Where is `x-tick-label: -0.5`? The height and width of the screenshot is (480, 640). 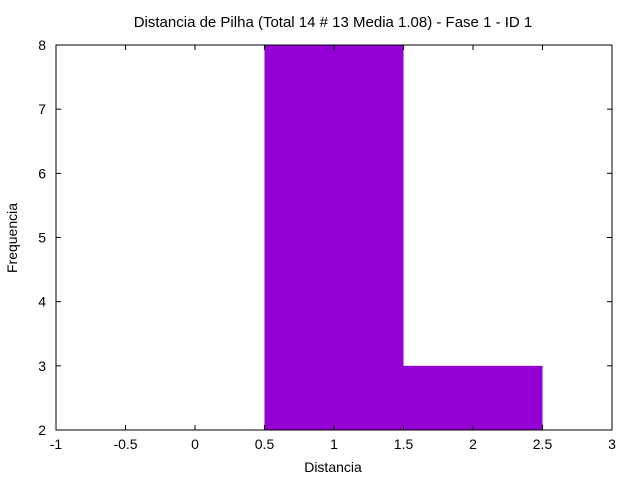
x-tick-label: -0.5 is located at coordinates (125, 444).